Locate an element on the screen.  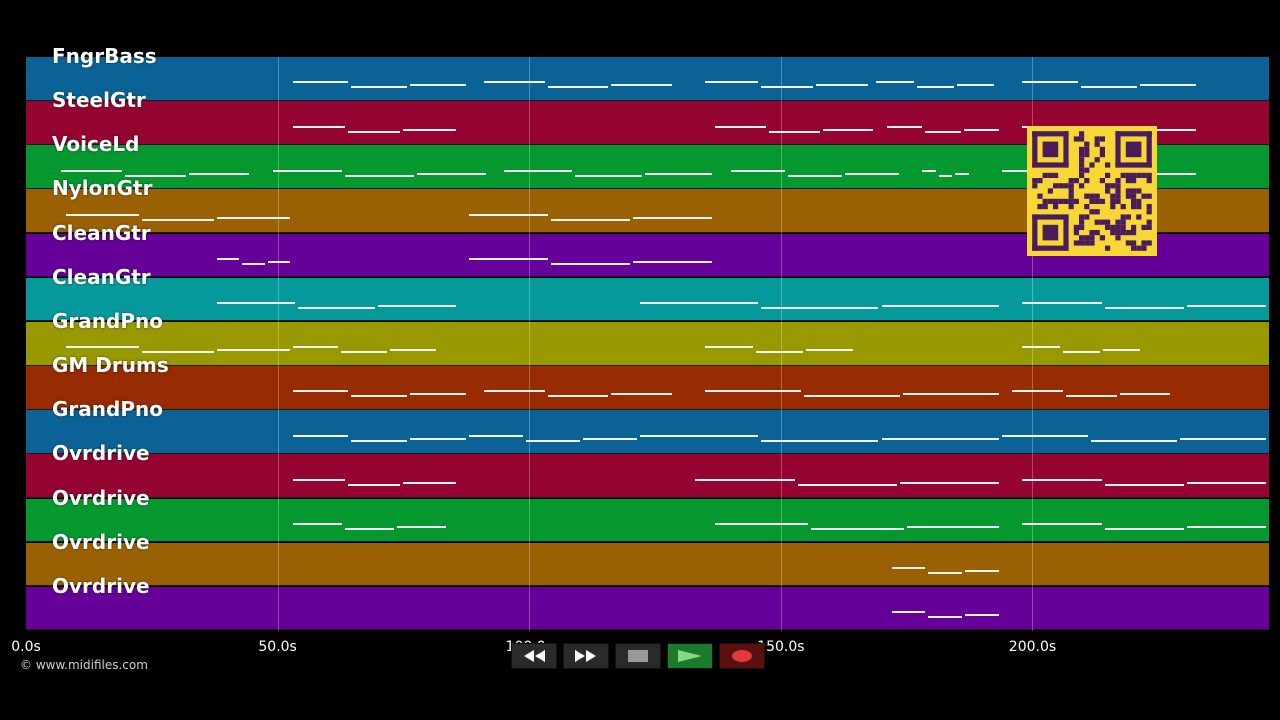
track-label: Ovrdrive is located at coordinates (101, 541).